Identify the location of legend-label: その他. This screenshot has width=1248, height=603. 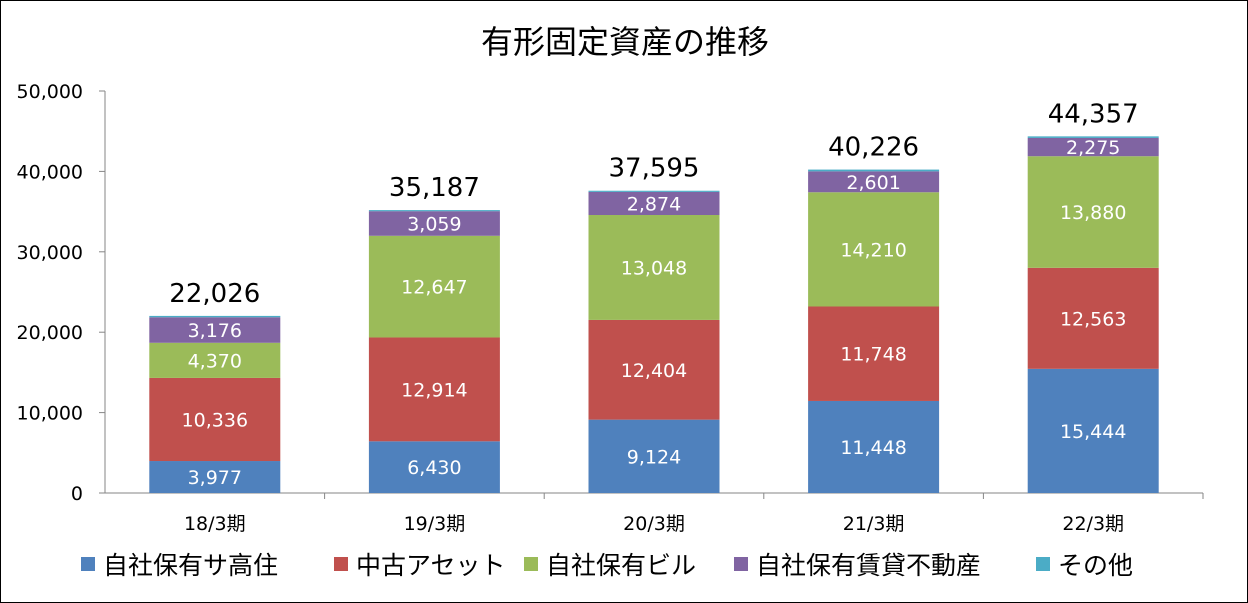
(1095, 565).